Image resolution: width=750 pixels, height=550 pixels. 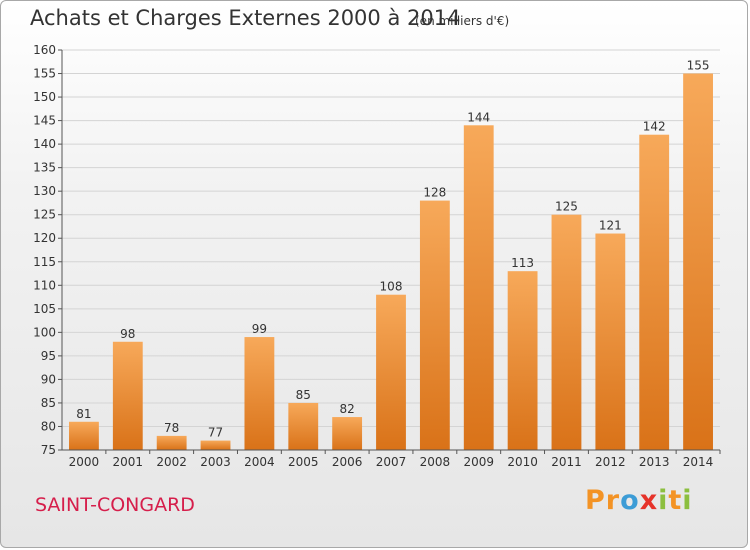 What do you see at coordinates (259, 329) in the screenshot?
I see `data-label: 99` at bounding box center [259, 329].